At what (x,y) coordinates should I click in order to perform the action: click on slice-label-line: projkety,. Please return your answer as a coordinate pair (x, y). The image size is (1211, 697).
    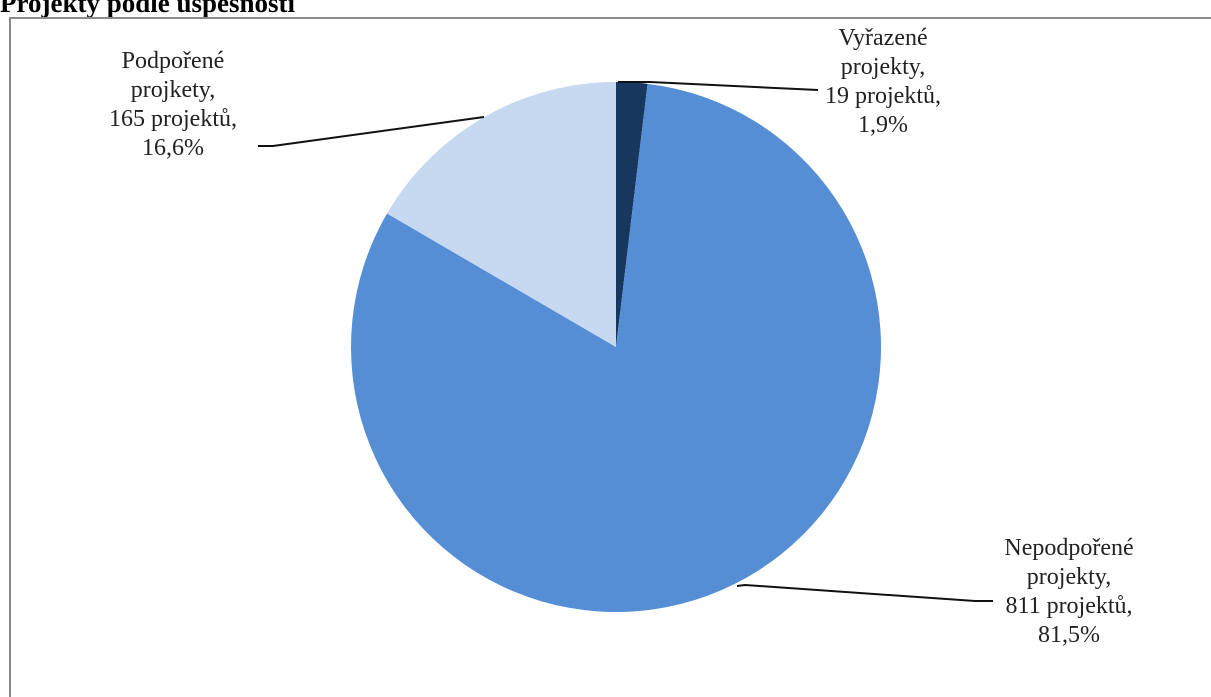
    Looking at the image, I should click on (173, 90).